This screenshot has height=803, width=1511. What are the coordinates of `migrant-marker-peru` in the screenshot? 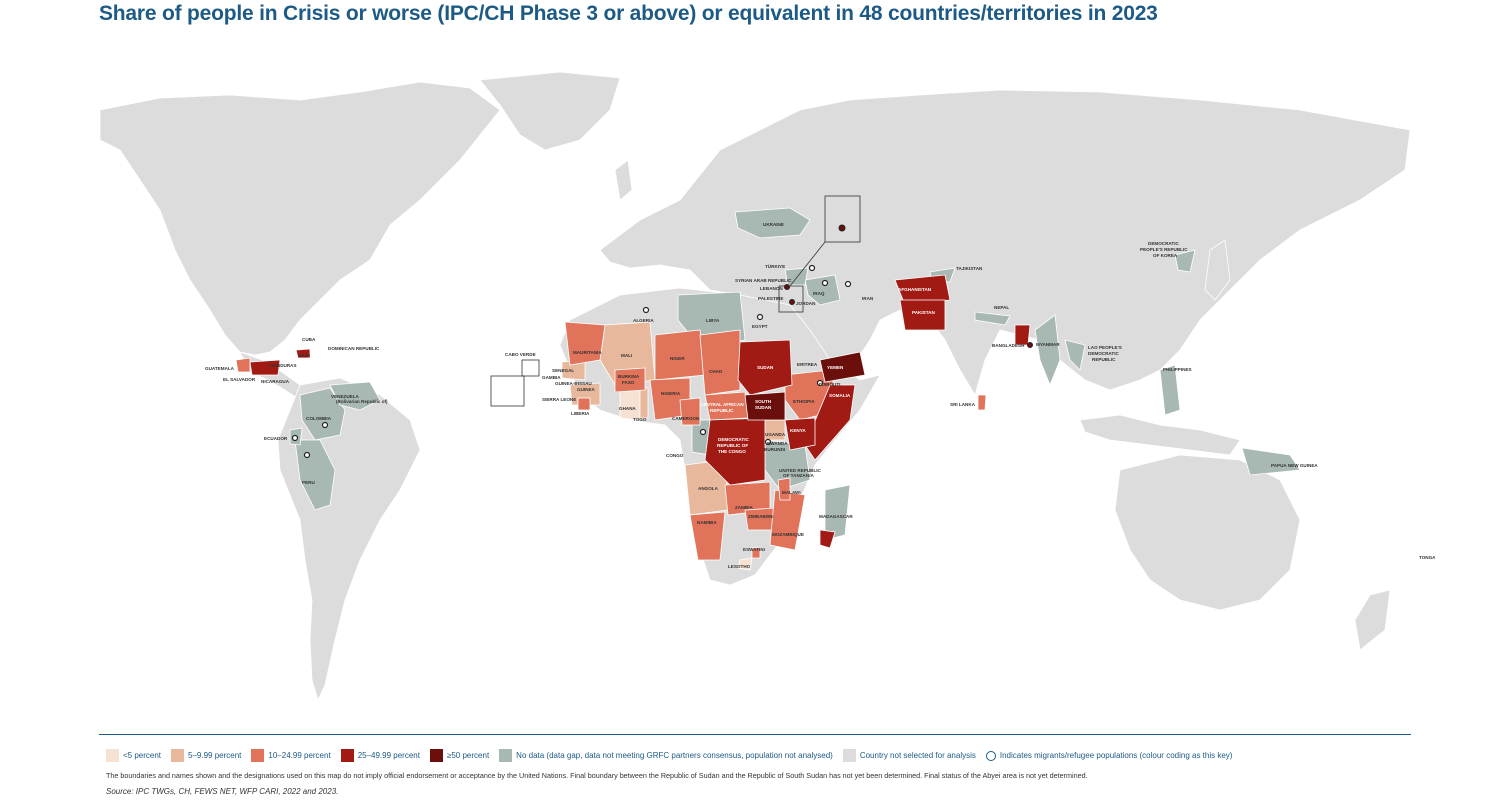 It's located at (307, 455).